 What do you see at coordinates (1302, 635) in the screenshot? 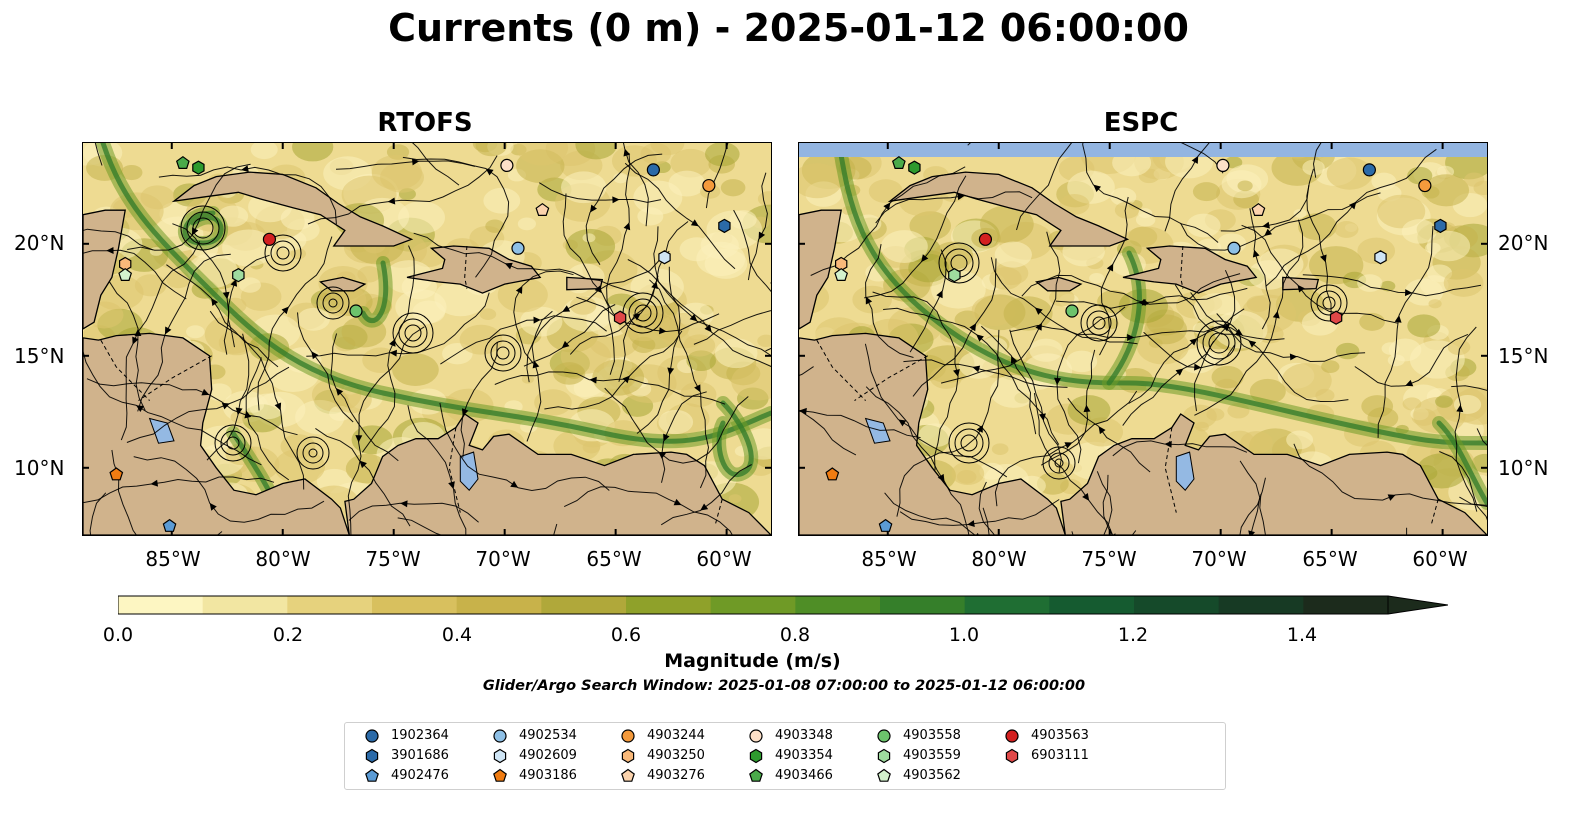
I see `colorbar-tick-7: 1.4` at bounding box center [1302, 635].